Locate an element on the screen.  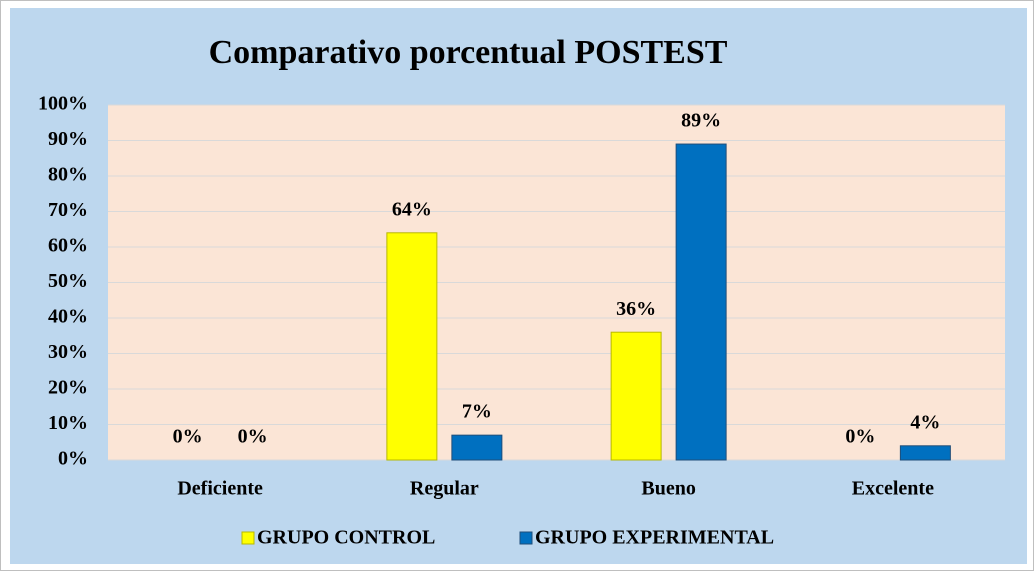
x-tick-label: Excelente is located at coordinates (893, 489).